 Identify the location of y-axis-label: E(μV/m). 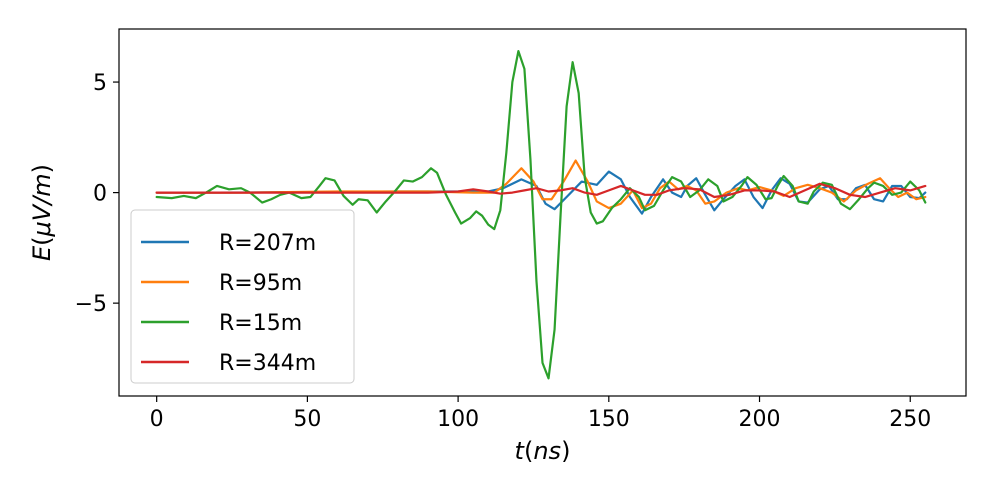
(42, 212).